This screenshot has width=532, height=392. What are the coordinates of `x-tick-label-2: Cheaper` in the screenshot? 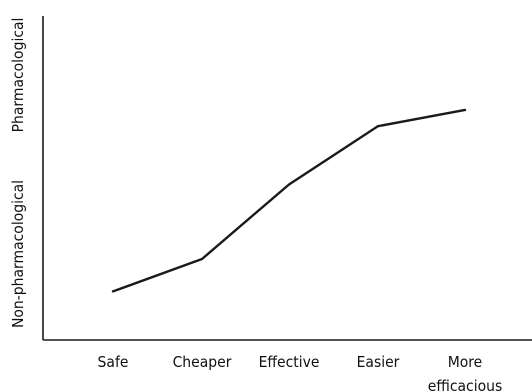 It's located at (202, 362).